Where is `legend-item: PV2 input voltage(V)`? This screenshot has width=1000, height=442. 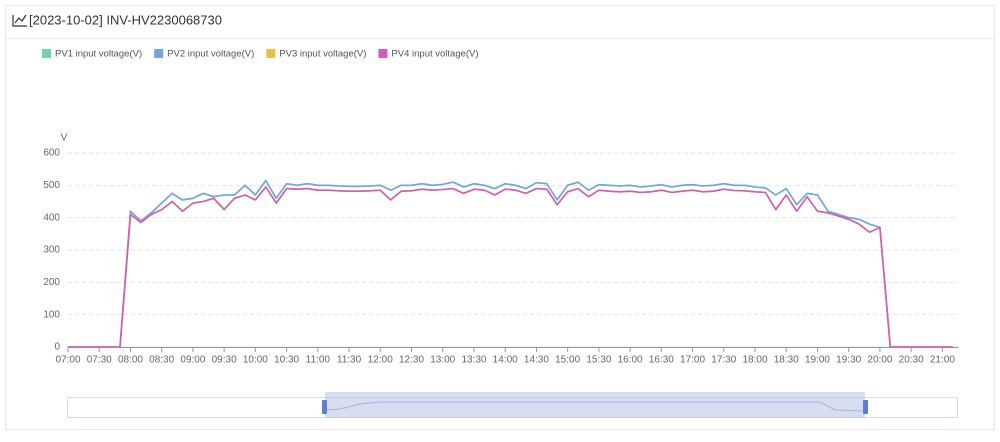 legend-item: PV2 input voltage(V) is located at coordinates (204, 54).